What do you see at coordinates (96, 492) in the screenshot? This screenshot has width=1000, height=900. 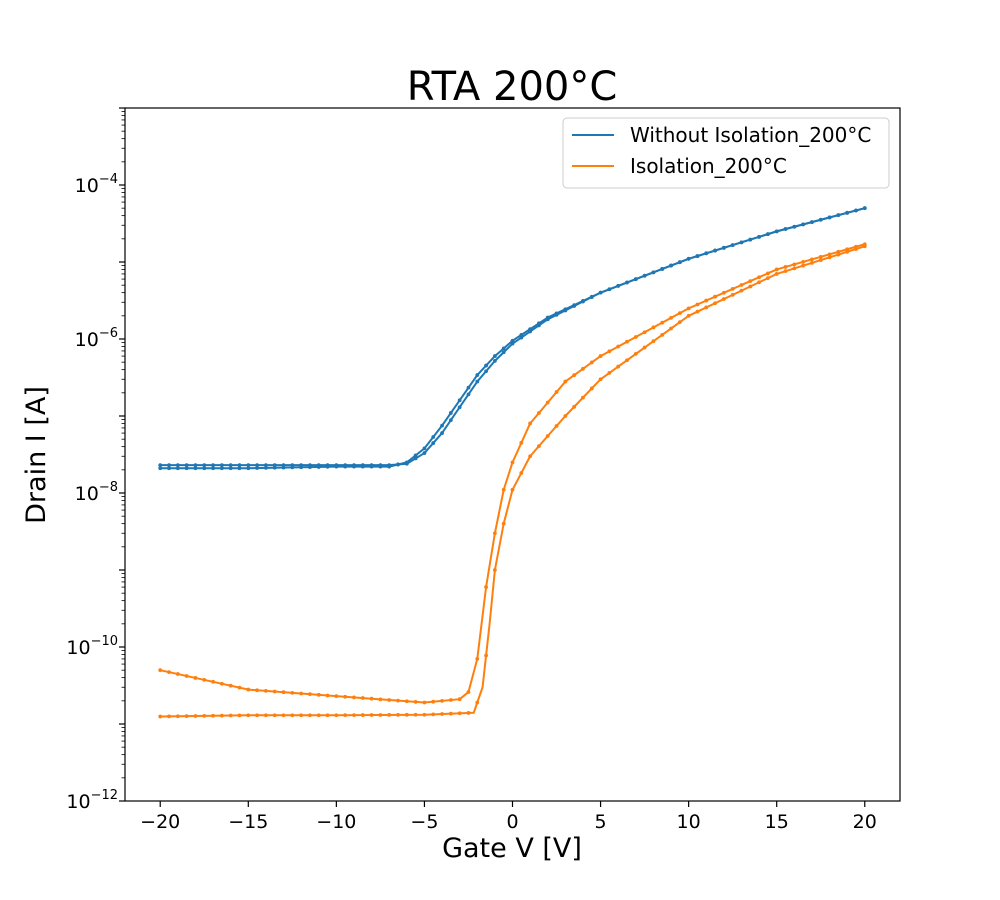 I see `y-tick-label: 10−8` at bounding box center [96, 492].